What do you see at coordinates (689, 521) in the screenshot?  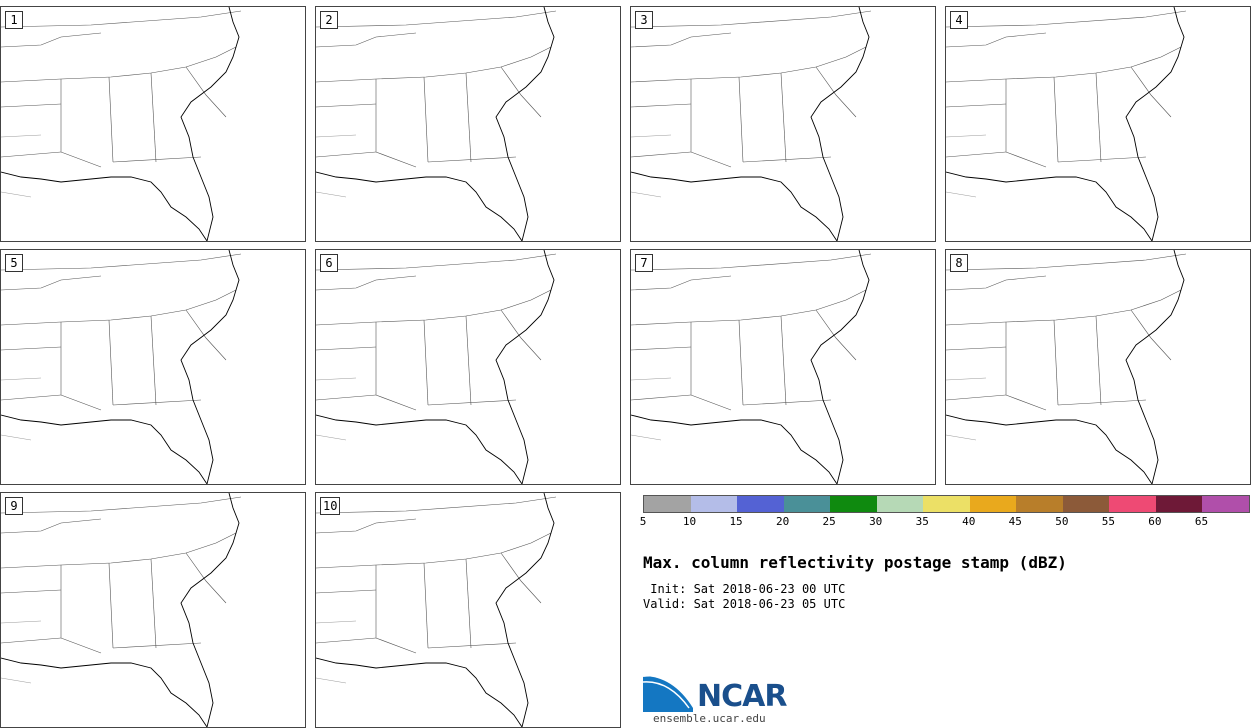 I see `colorbar-tick: 10` at bounding box center [689, 521].